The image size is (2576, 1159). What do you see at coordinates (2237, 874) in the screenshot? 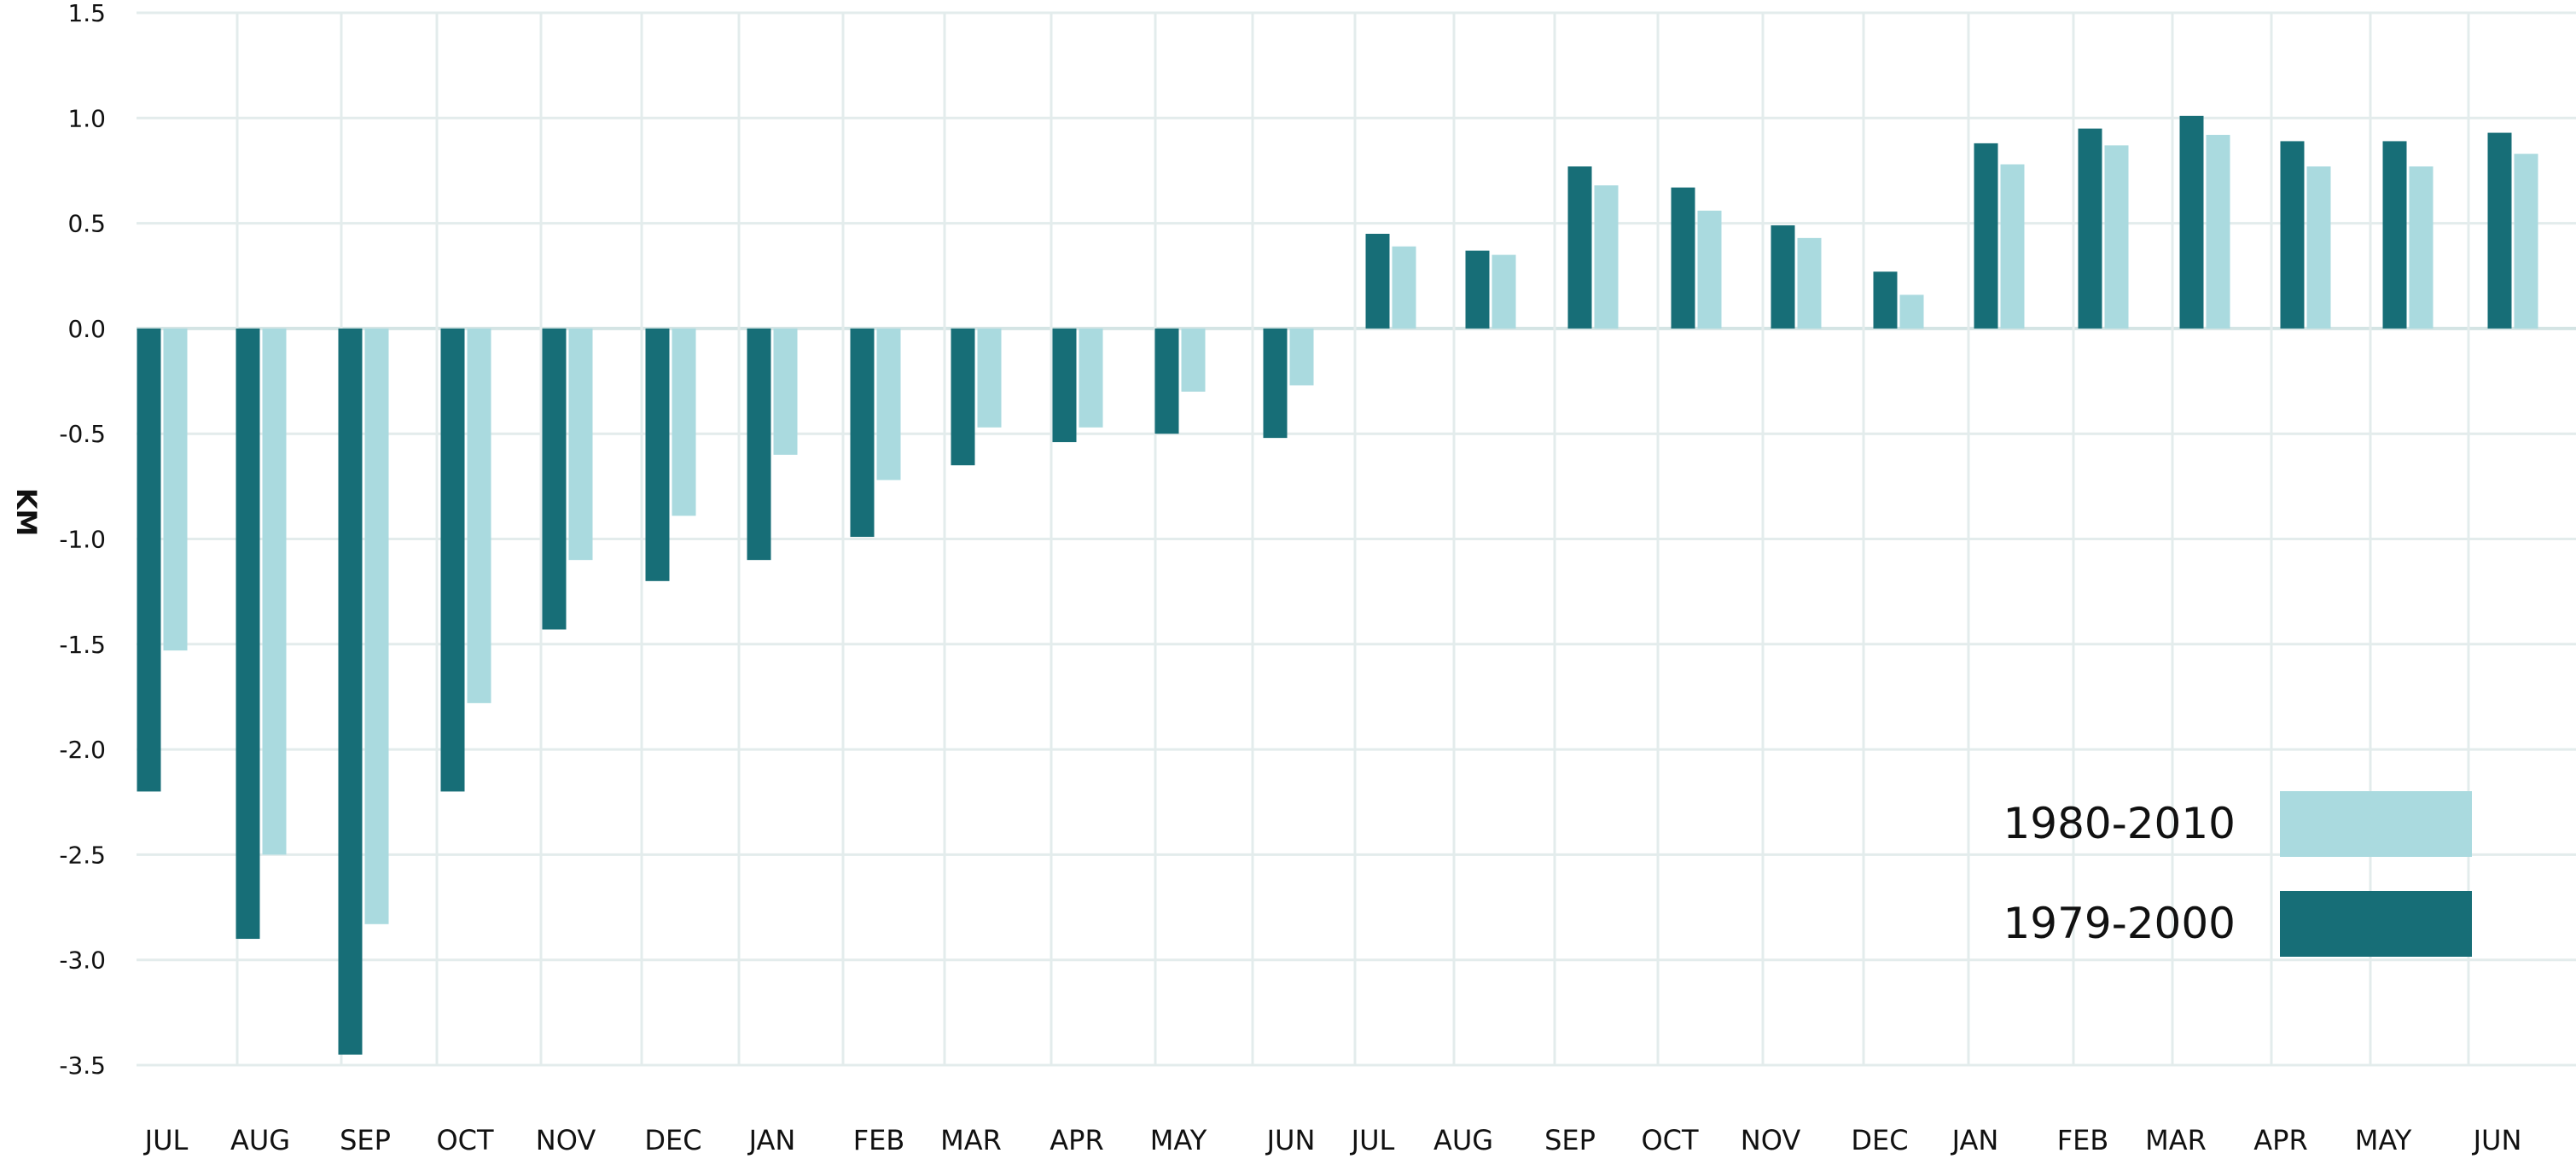
I see `legend: 1980-2010 1979-2000` at bounding box center [2237, 874].